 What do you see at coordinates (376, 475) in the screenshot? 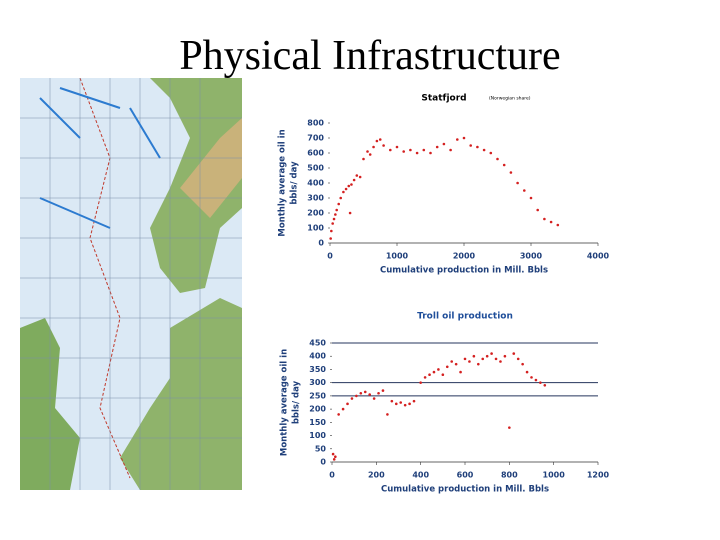
I see `x-tick-label: 200` at bounding box center [376, 475].